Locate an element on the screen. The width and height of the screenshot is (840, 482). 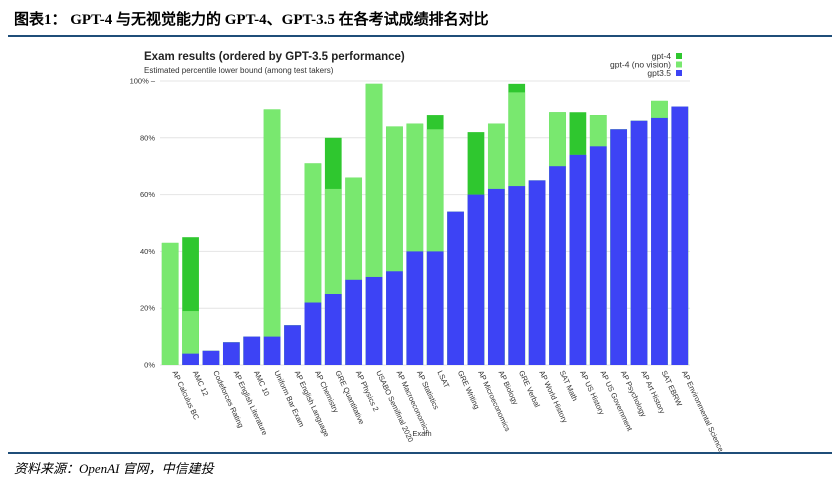
x-tick-label: LSAT is located at coordinates (443, 379).